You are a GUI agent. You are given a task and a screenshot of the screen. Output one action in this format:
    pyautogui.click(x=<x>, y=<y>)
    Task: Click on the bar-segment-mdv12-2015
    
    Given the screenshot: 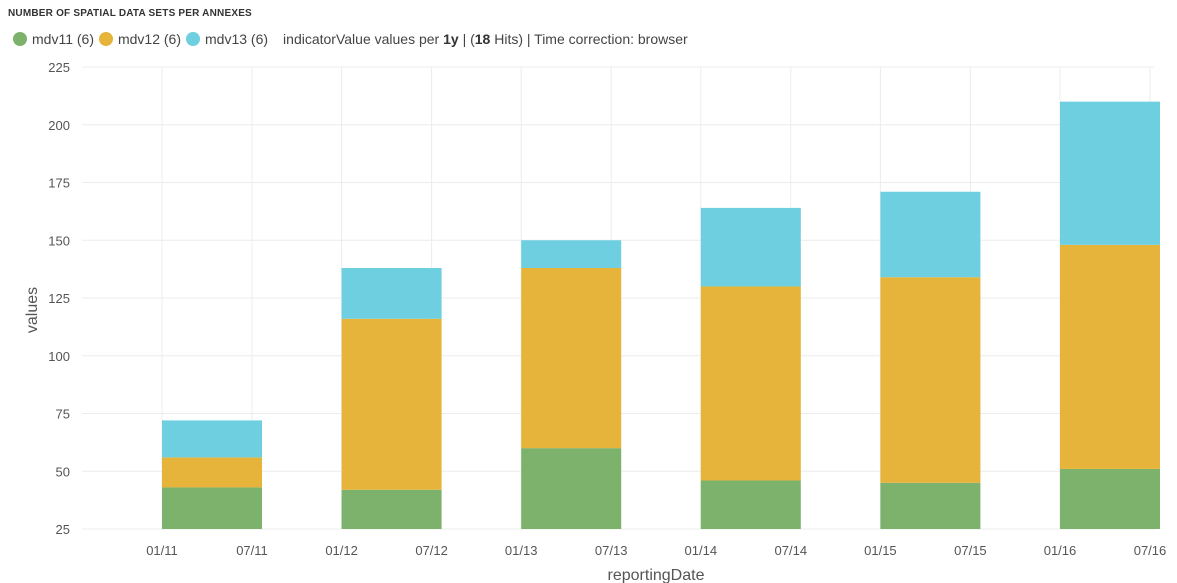 What is the action you would take?
    pyautogui.click(x=930, y=380)
    